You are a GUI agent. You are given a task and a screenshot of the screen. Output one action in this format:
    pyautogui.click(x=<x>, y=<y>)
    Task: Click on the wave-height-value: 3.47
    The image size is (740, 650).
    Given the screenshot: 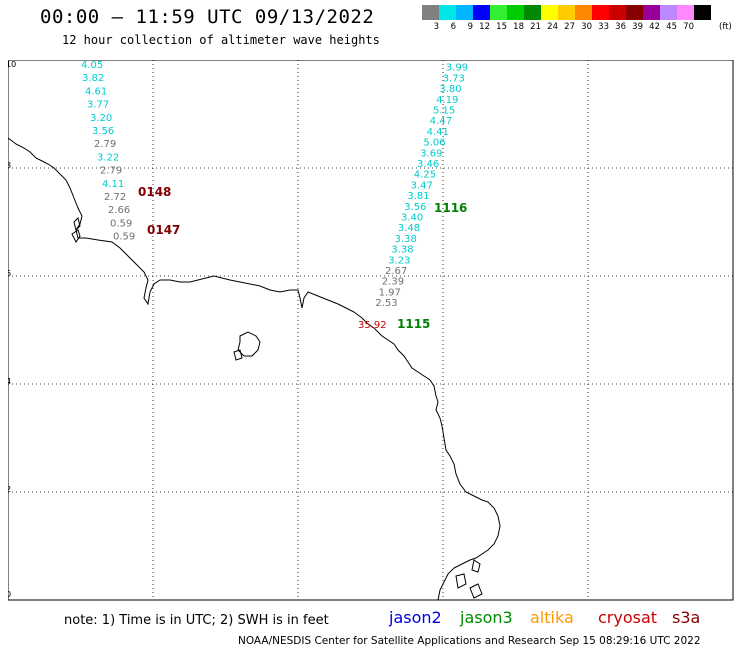 What is the action you would take?
    pyautogui.click(x=422, y=185)
    